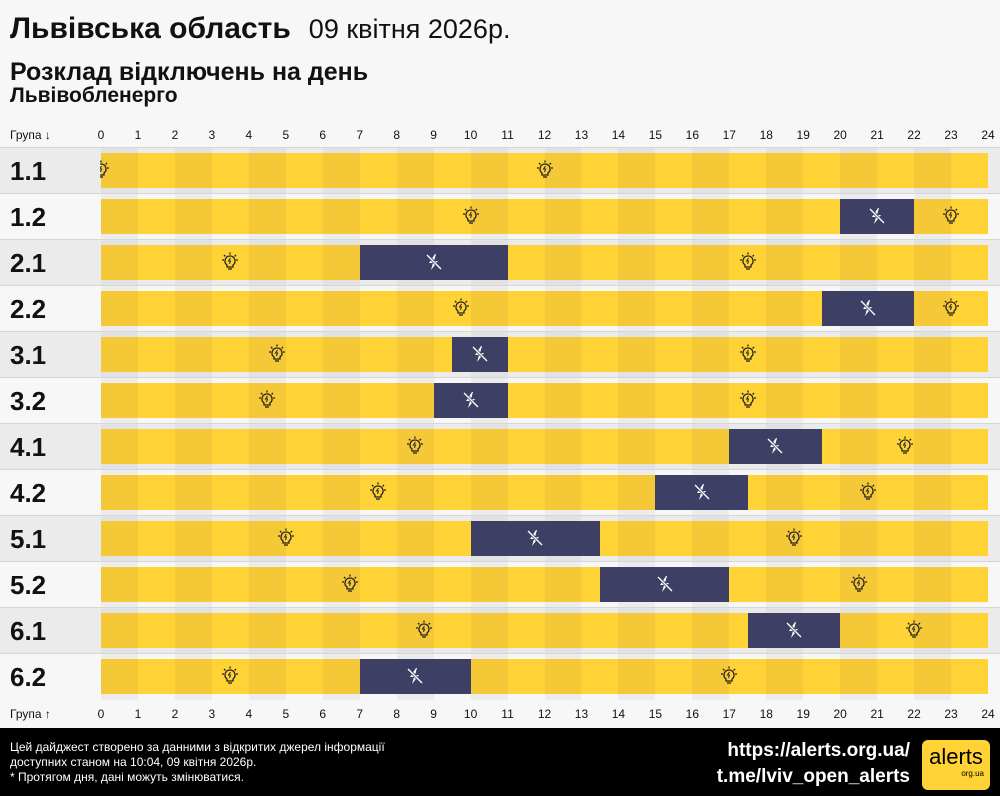 The width and height of the screenshot is (1000, 796). What do you see at coordinates (50, 171) in the screenshot?
I see `group-name: 1.1` at bounding box center [50, 171].